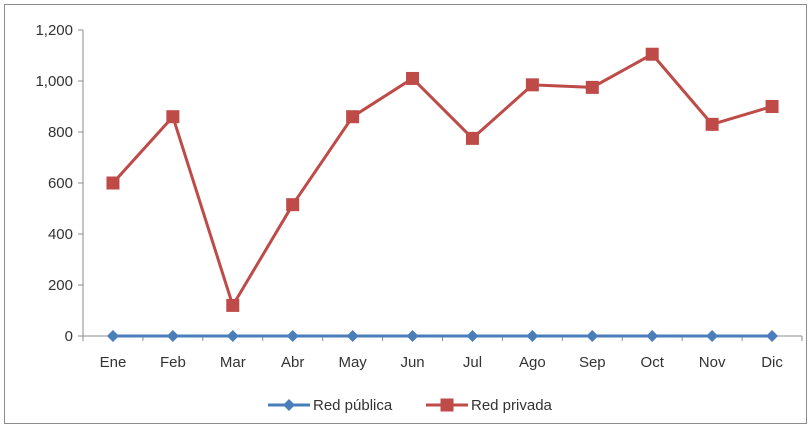 The image size is (811, 428). I want to click on y-axis-ticks: 0 200 400 600 800 1,000 1,200, so click(59, 183).